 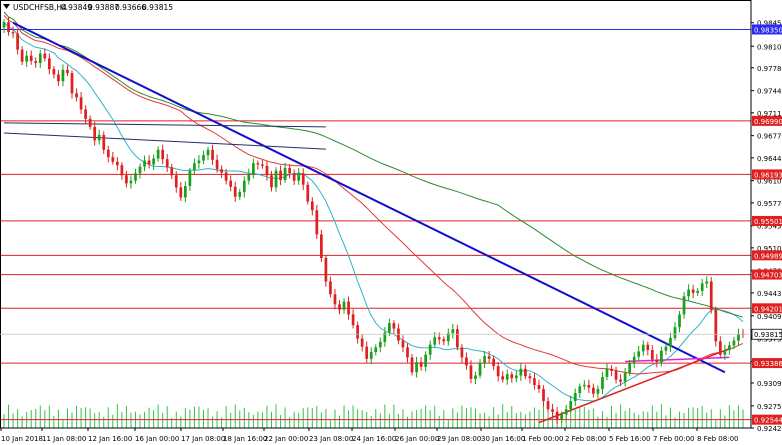 What do you see at coordinates (164, 141) in the screenshot?
I see `lower-channel-line` at bounding box center [164, 141].